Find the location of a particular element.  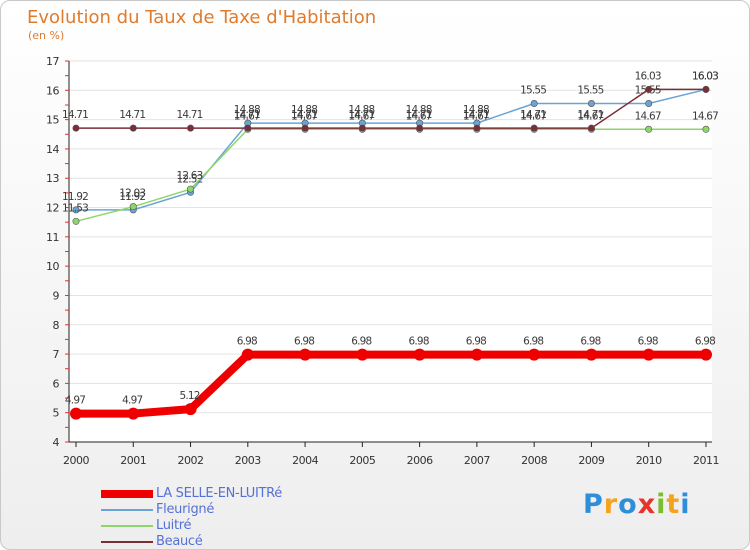

legend-swatch-la-selle is located at coordinates (127, 494).